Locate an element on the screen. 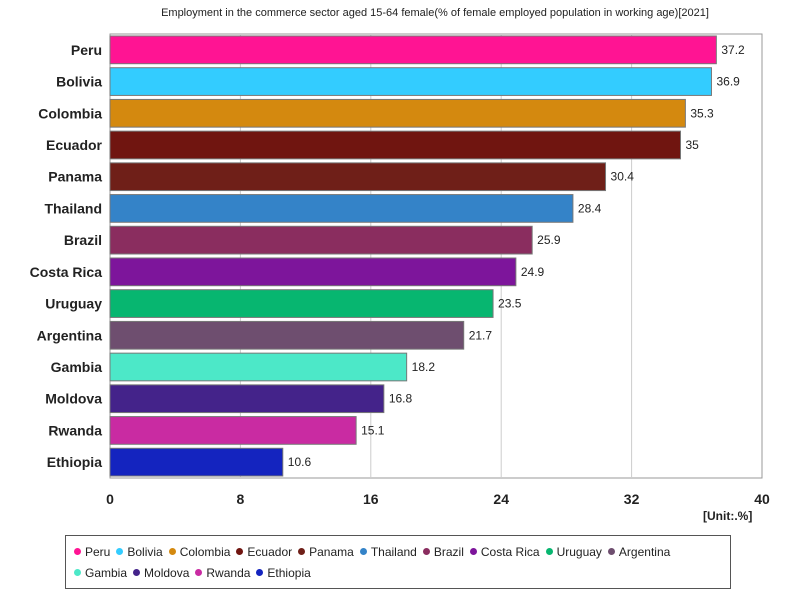 This screenshot has width=800, height=600. bar-ecuador is located at coordinates (395, 145).